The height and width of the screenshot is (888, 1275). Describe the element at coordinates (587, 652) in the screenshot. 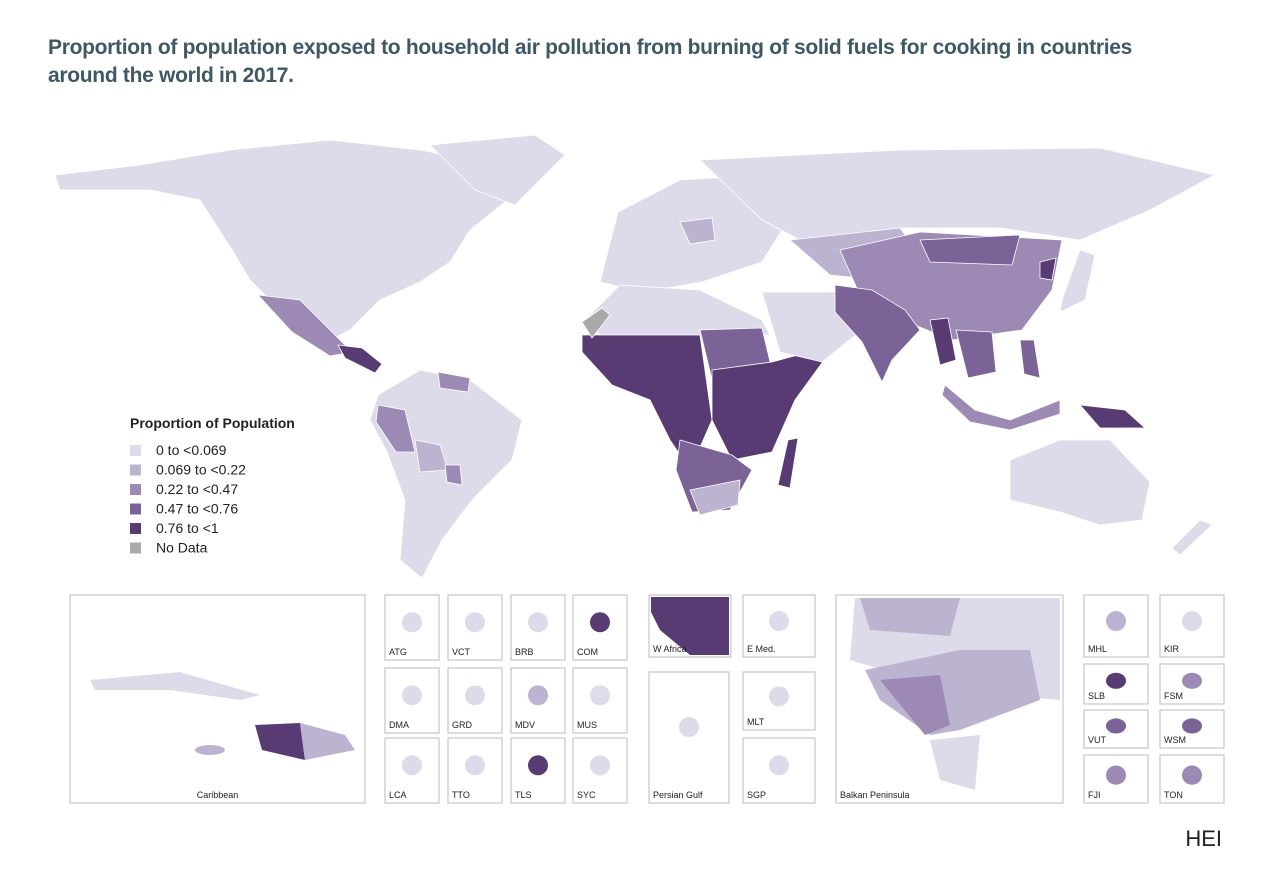

I see `inset-label: COM` at that location.